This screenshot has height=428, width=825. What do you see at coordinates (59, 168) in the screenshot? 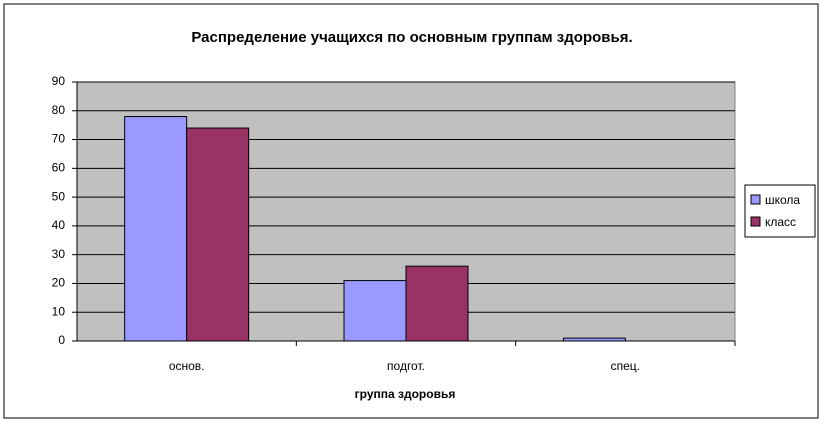
I see `y-tick-label: 60` at bounding box center [59, 168].